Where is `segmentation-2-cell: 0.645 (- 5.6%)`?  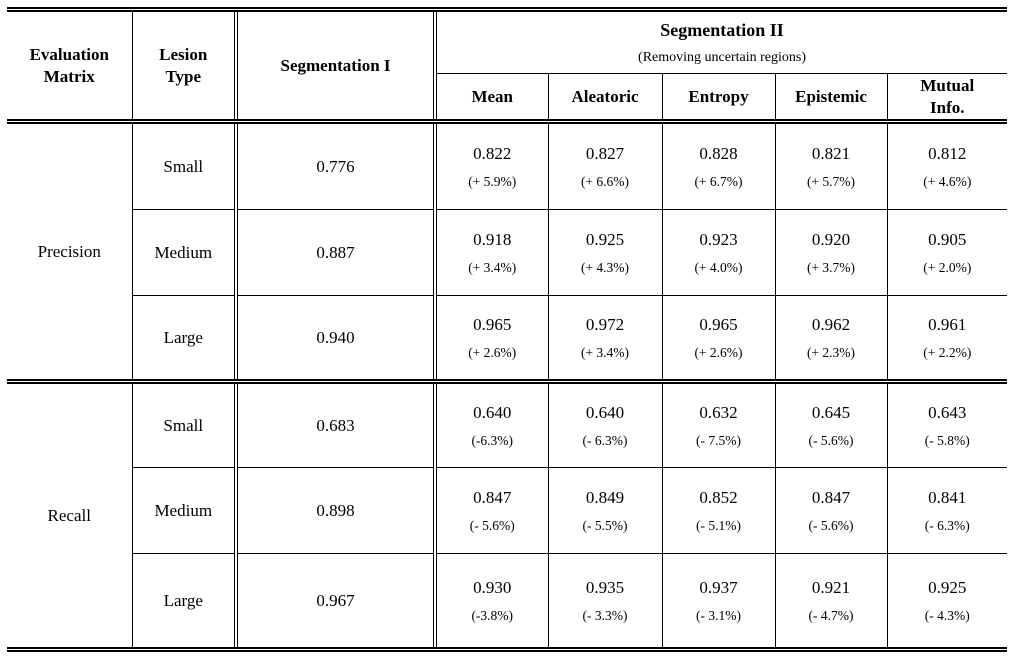 segmentation-2-cell: 0.645 (- 5.6%) is located at coordinates (831, 423).